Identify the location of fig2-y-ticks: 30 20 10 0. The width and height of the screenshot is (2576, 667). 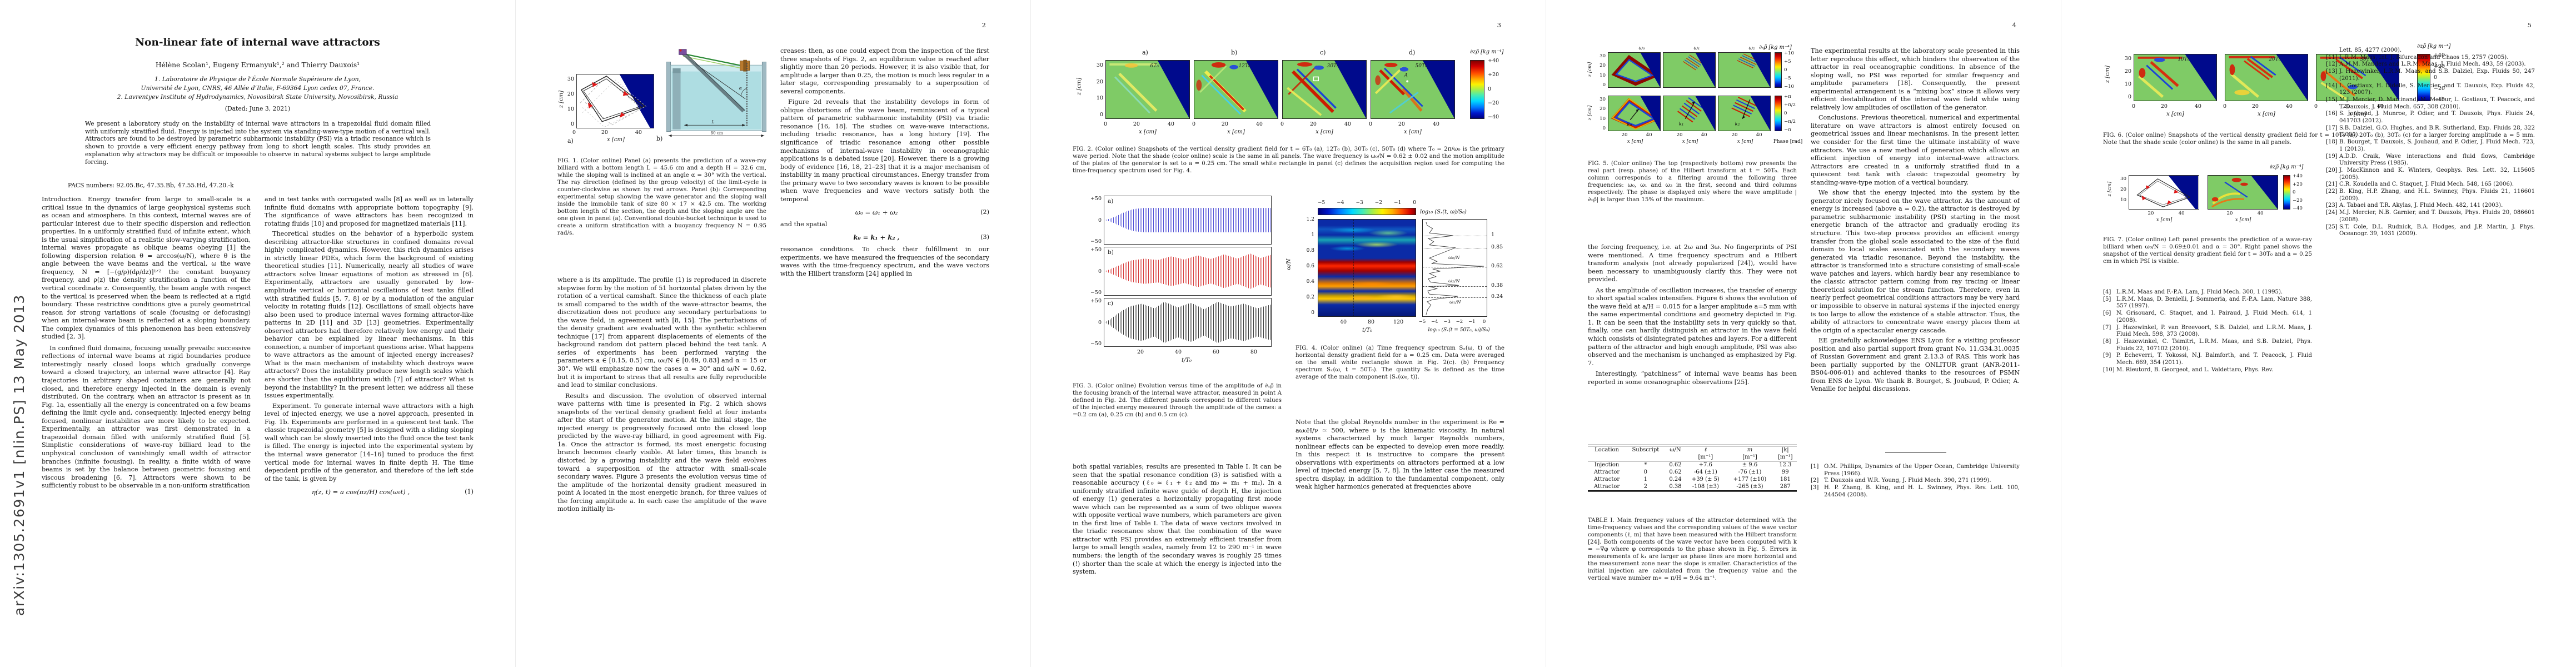
(1099, 90).